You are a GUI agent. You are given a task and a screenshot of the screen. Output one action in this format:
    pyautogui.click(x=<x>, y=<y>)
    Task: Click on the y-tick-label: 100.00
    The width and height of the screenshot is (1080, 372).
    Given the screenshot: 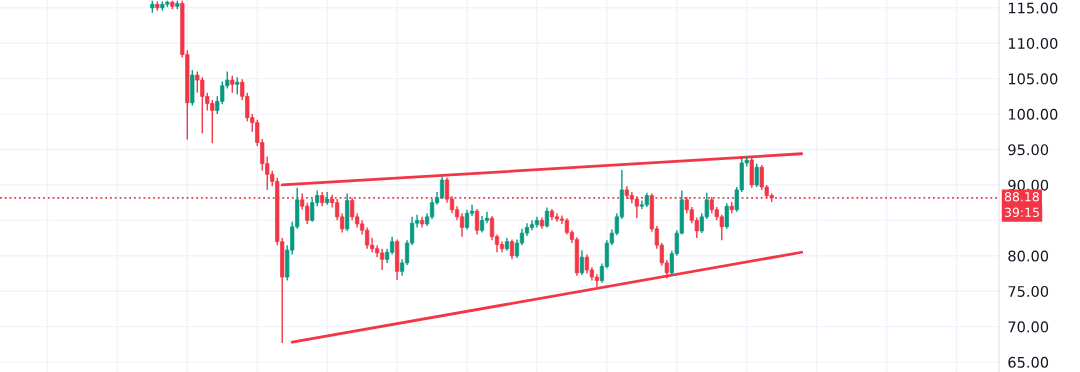 What is the action you would take?
    pyautogui.click(x=1033, y=114)
    